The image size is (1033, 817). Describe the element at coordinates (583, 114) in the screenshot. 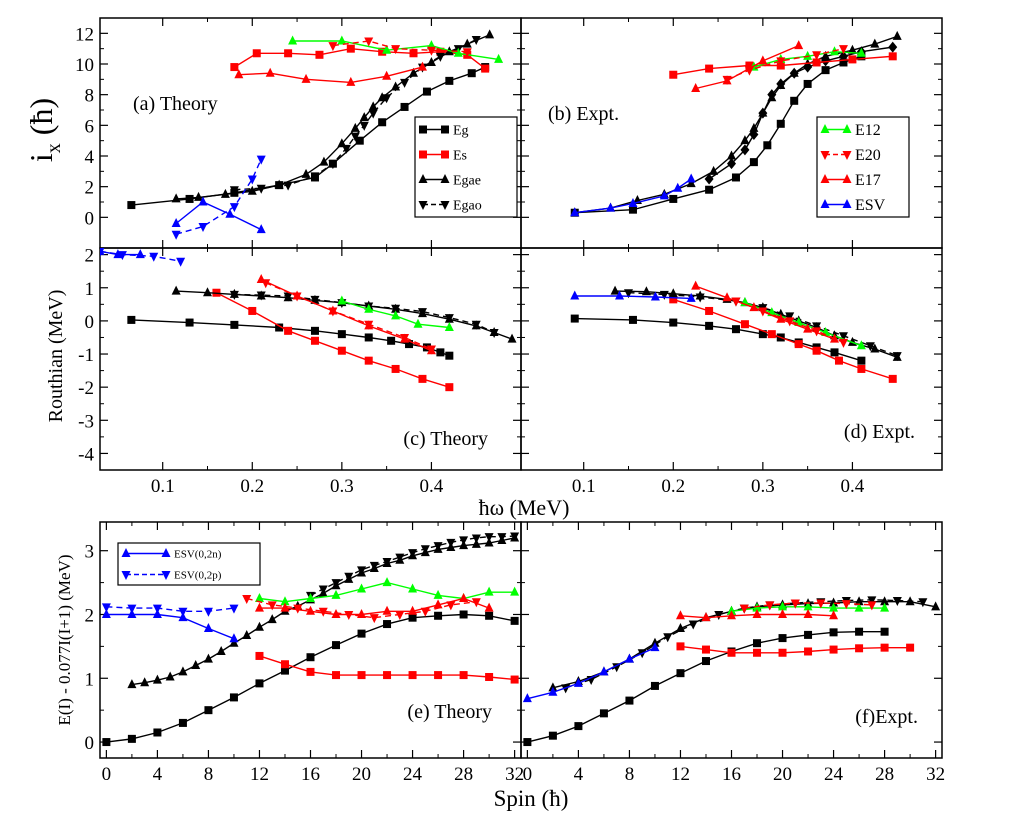

I see `panel-title: (b) Expt.` at that location.